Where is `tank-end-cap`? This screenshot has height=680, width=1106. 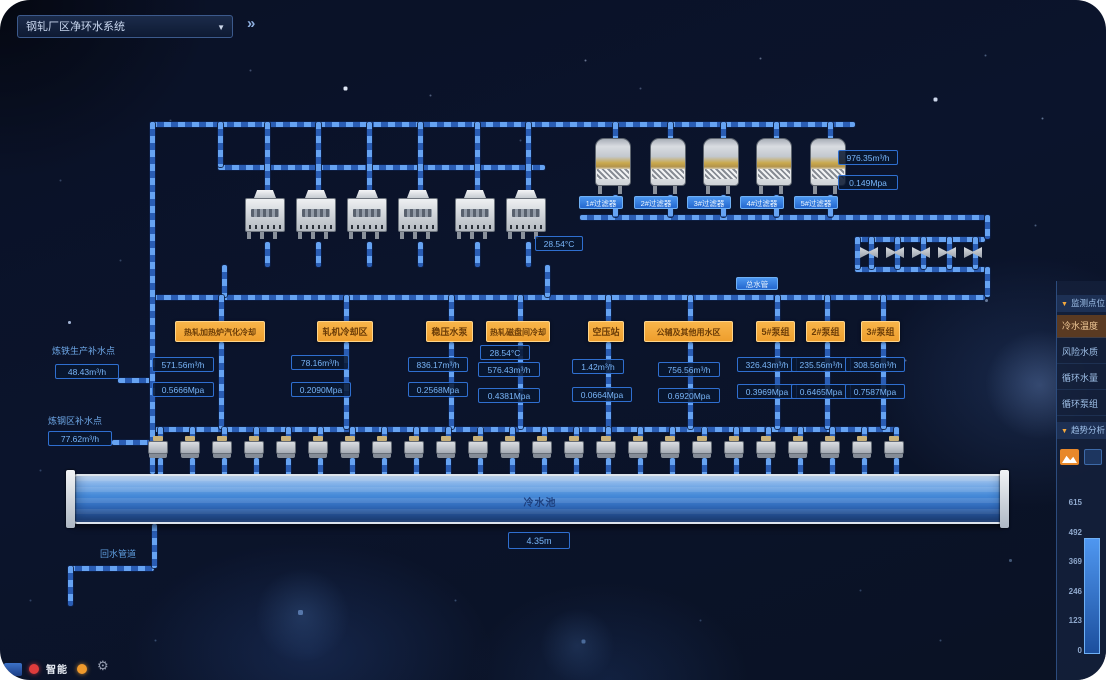 tank-end-cap is located at coordinates (70, 499).